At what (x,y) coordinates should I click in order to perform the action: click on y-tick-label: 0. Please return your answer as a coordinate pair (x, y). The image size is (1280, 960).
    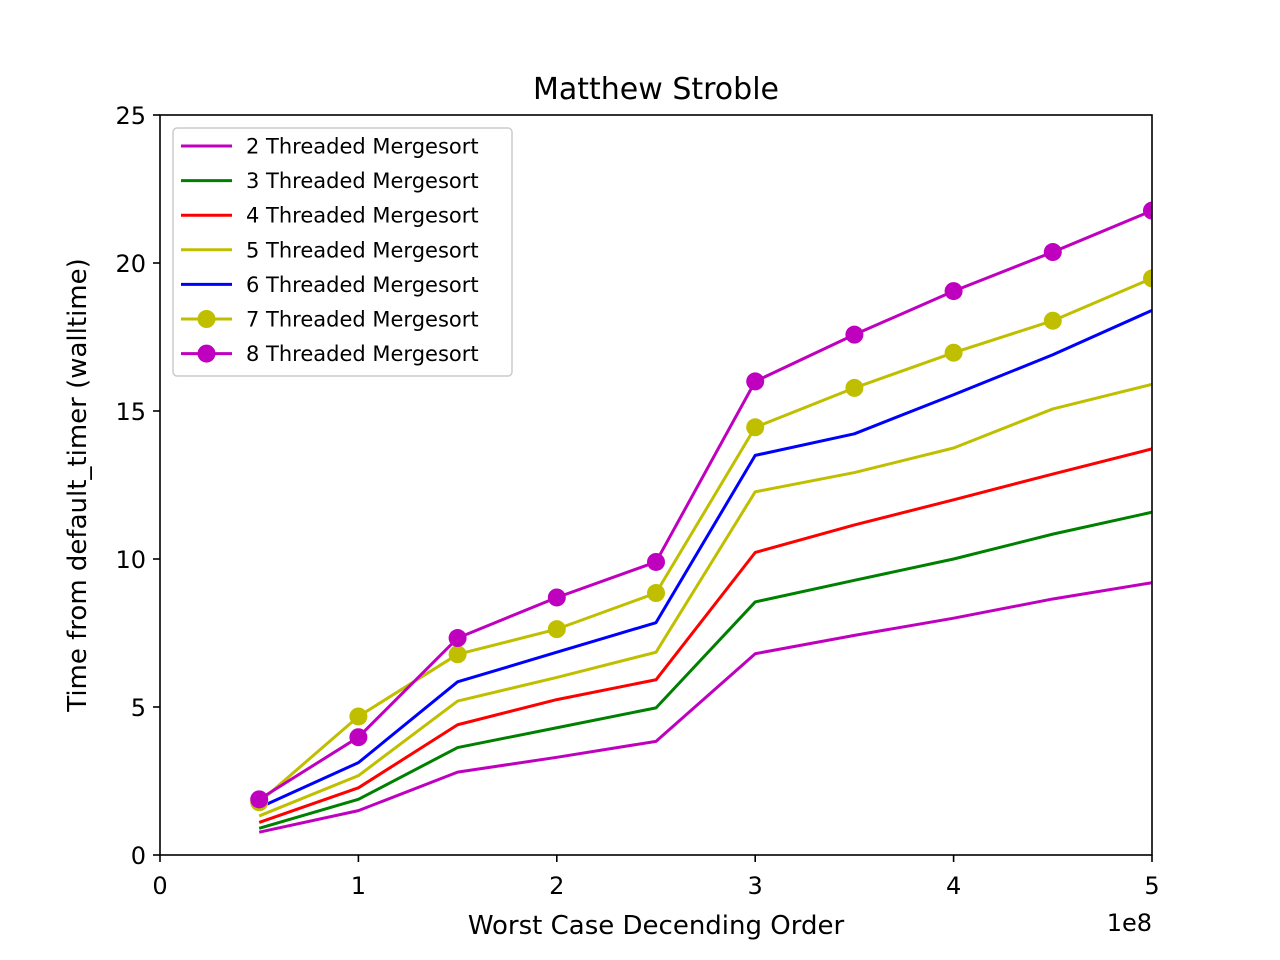
    Looking at the image, I should click on (138, 856).